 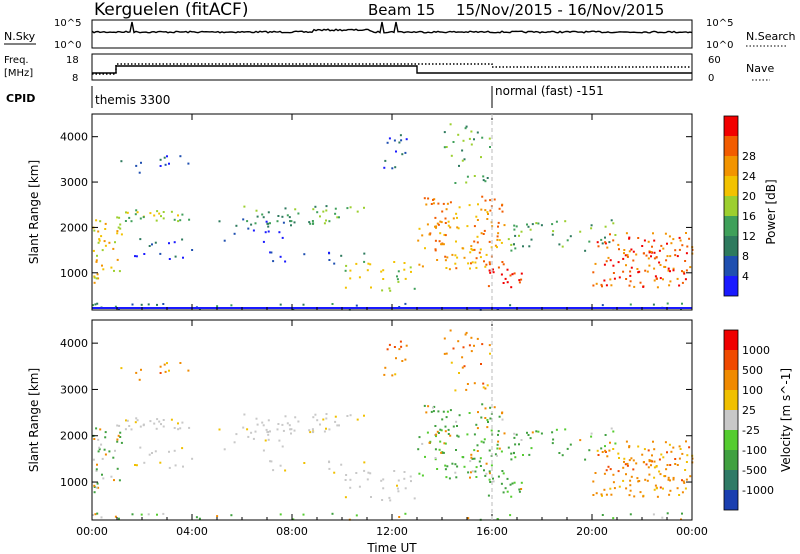 I want to click on power-colorbar-tick: 20, so click(x=749, y=196).